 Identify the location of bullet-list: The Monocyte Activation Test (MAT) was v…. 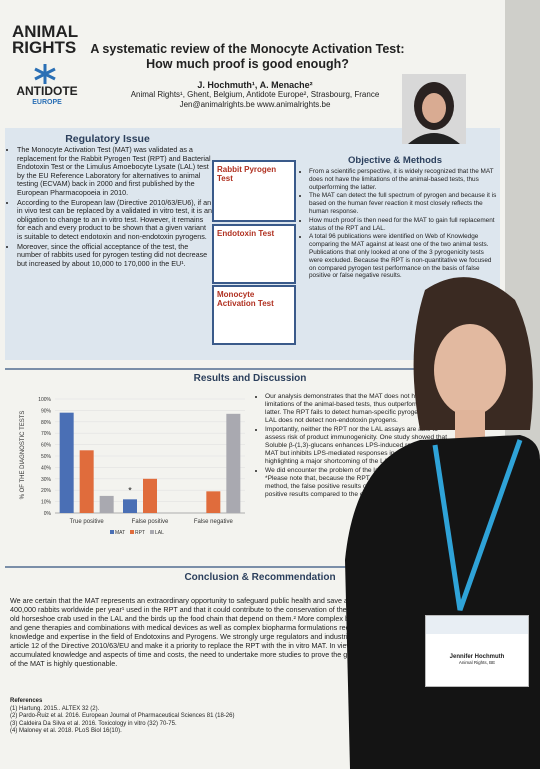
(110, 207).